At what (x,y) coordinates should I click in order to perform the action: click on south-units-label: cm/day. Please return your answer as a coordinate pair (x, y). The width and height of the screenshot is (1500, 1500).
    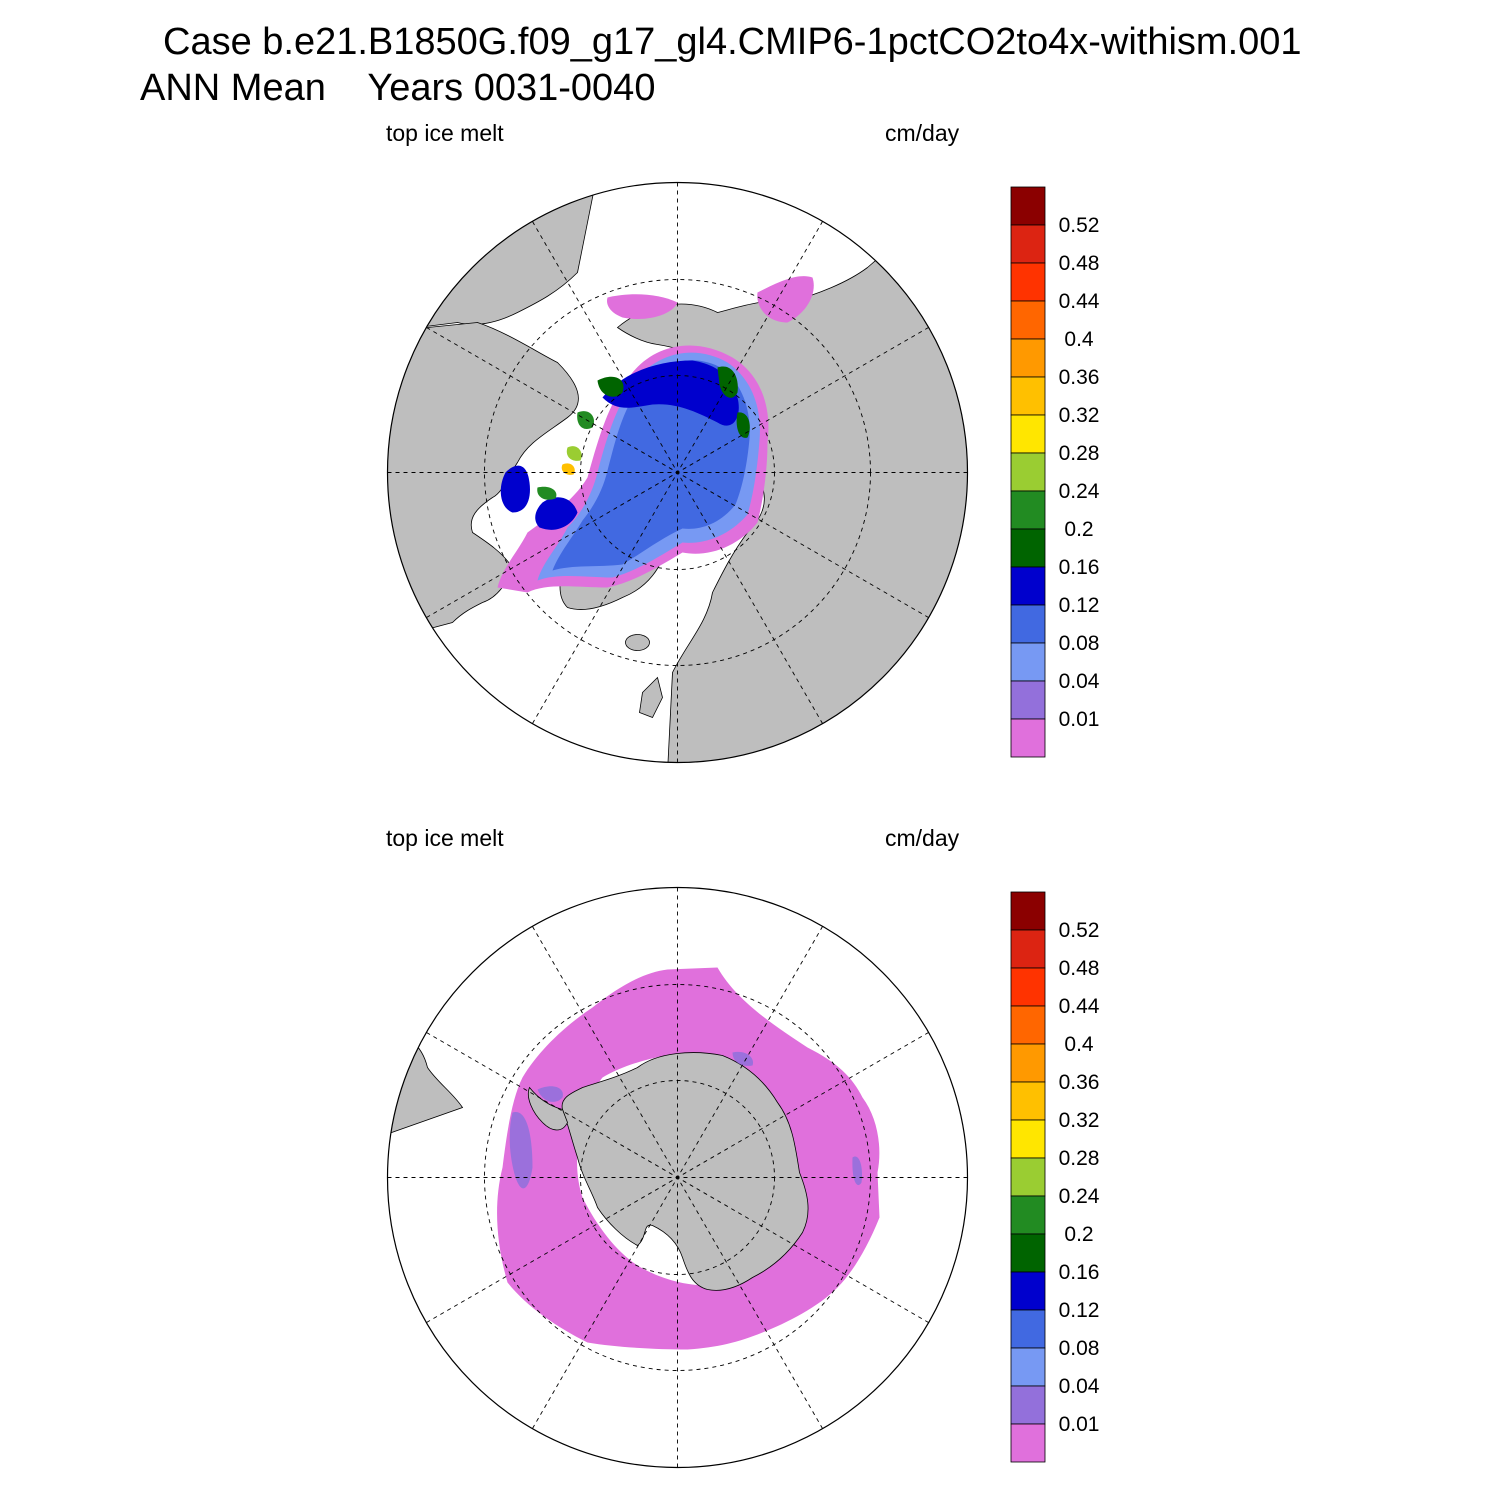
    Looking at the image, I should click on (922, 838).